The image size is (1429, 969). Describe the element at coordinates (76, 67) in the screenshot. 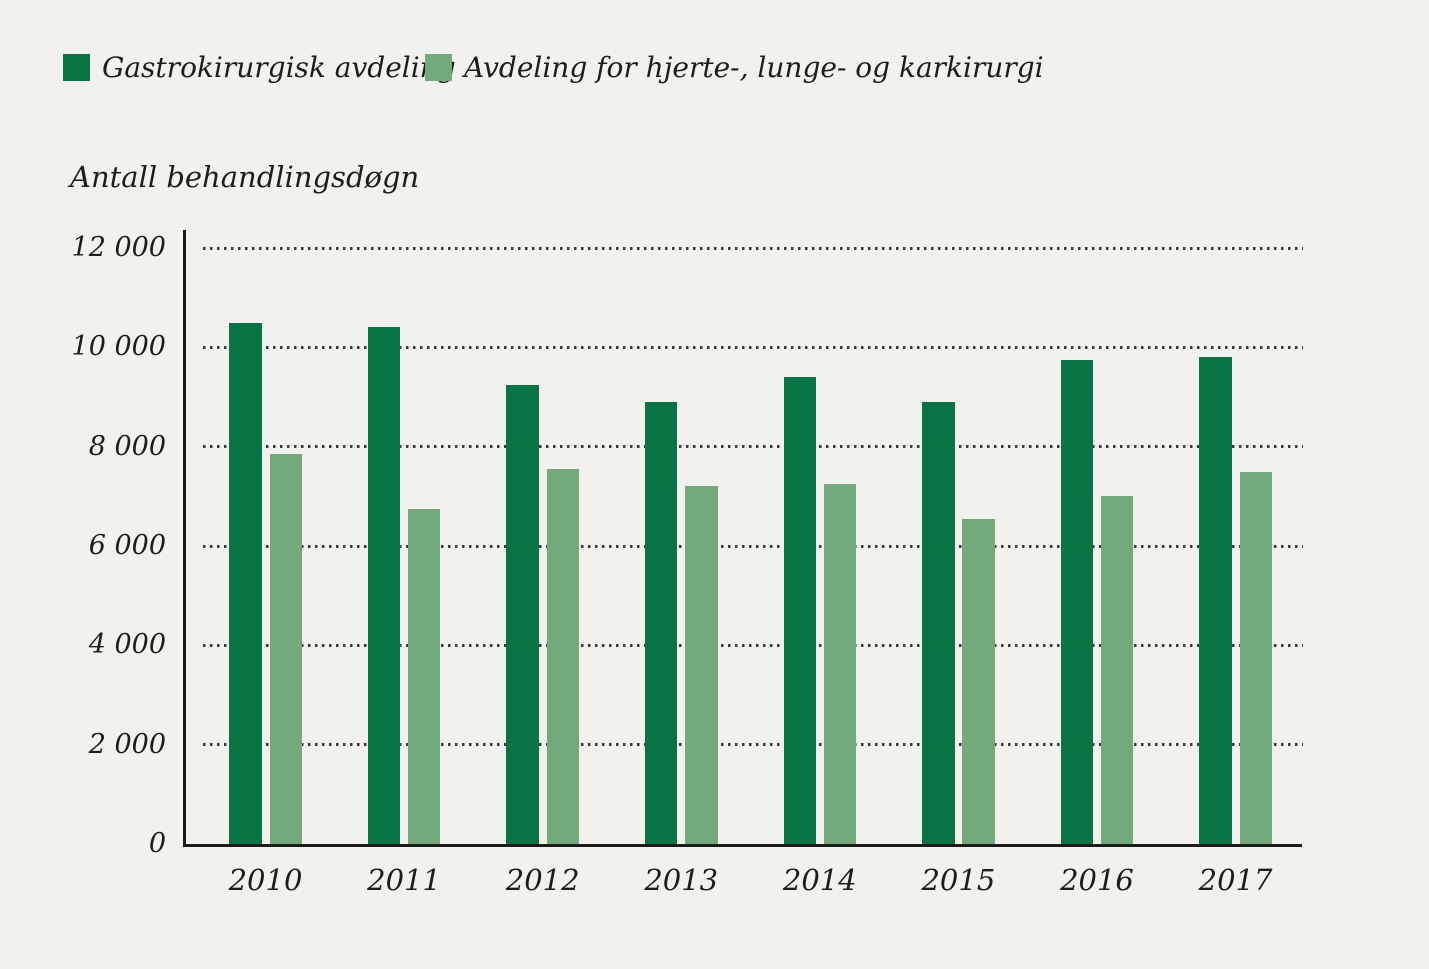

I see `legend-swatch-dark-green` at that location.